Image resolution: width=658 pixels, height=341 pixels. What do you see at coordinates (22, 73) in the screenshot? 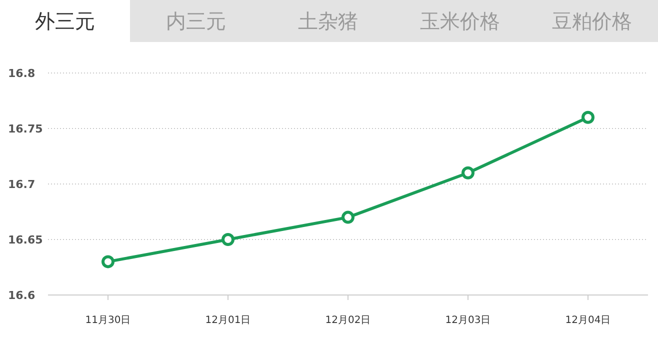
I see `y-tick-label: 16.8` at bounding box center [22, 73].